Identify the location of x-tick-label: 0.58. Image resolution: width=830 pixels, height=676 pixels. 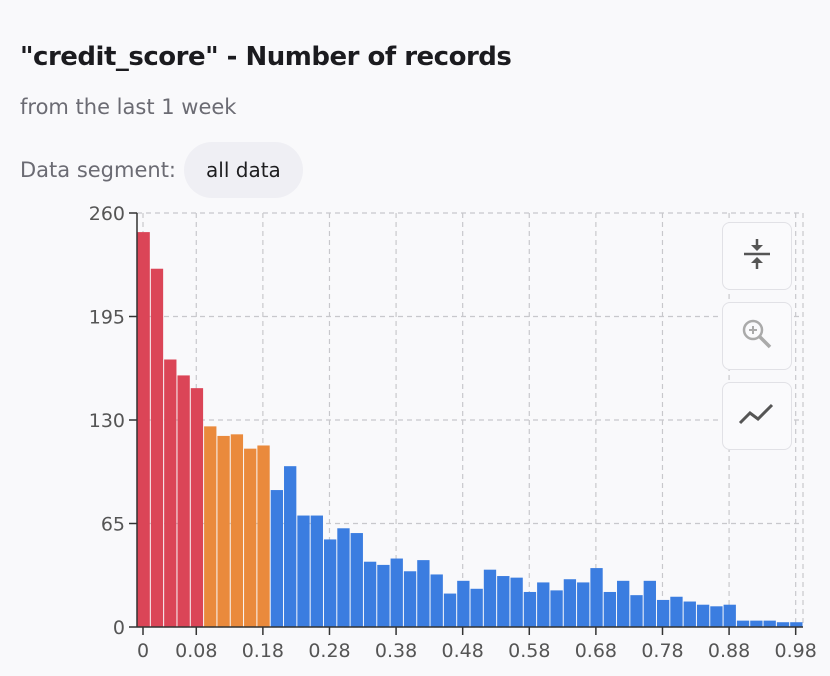
(529, 651).